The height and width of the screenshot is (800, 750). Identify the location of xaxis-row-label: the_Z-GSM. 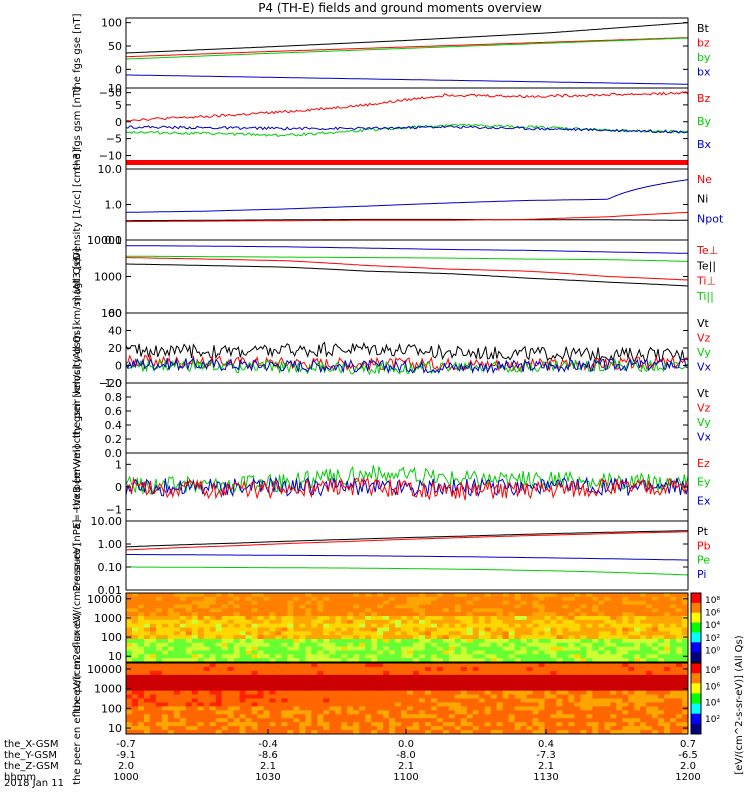
(31, 766).